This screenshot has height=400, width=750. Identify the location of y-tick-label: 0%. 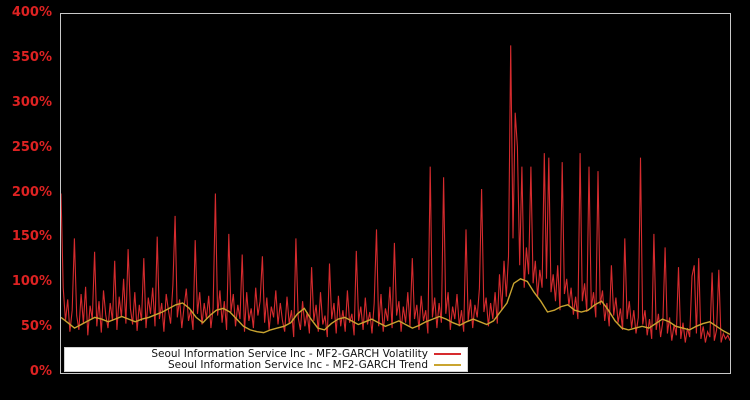
(40, 371).